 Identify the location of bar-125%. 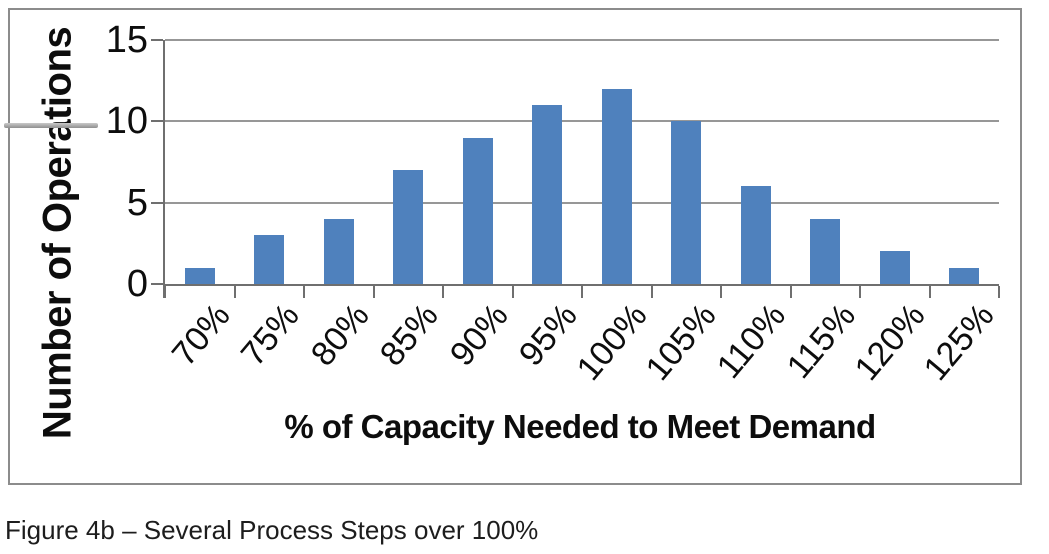
(964, 276).